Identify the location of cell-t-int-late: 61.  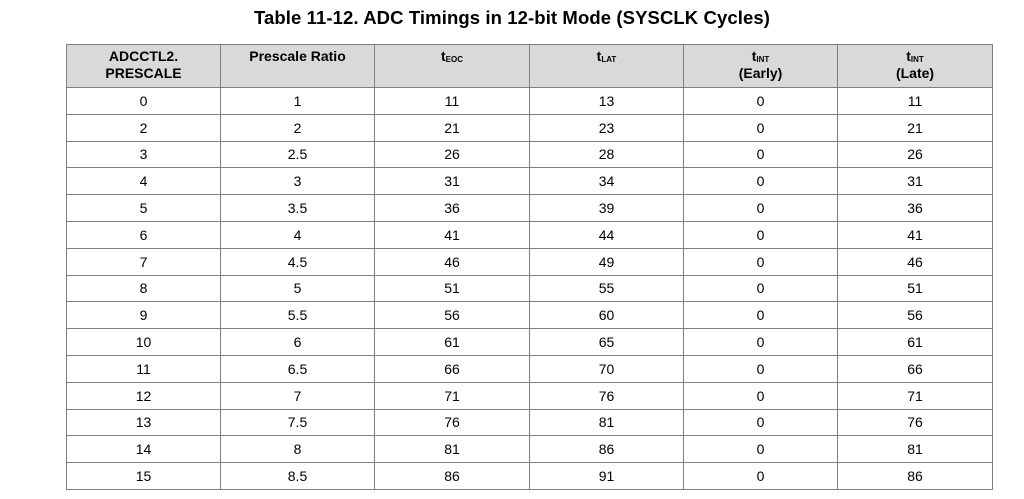
(915, 342).